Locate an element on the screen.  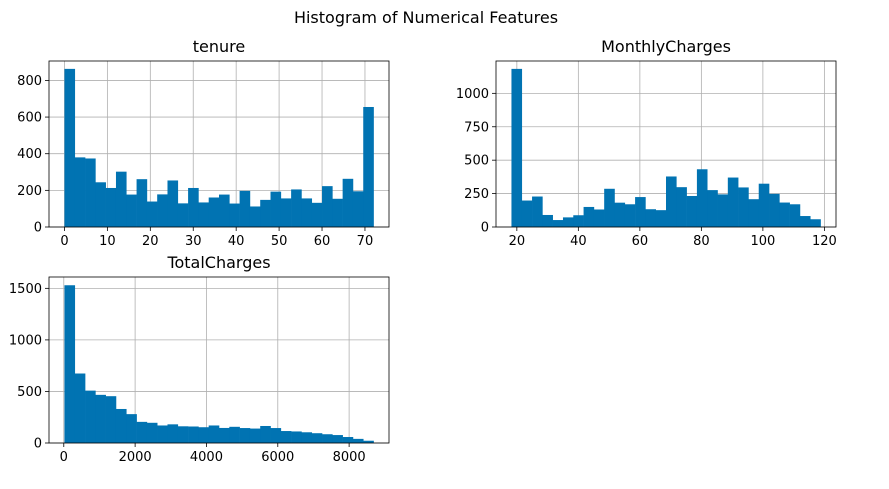
totalcharges-x-tick-label: 0 is located at coordinates (64, 457).